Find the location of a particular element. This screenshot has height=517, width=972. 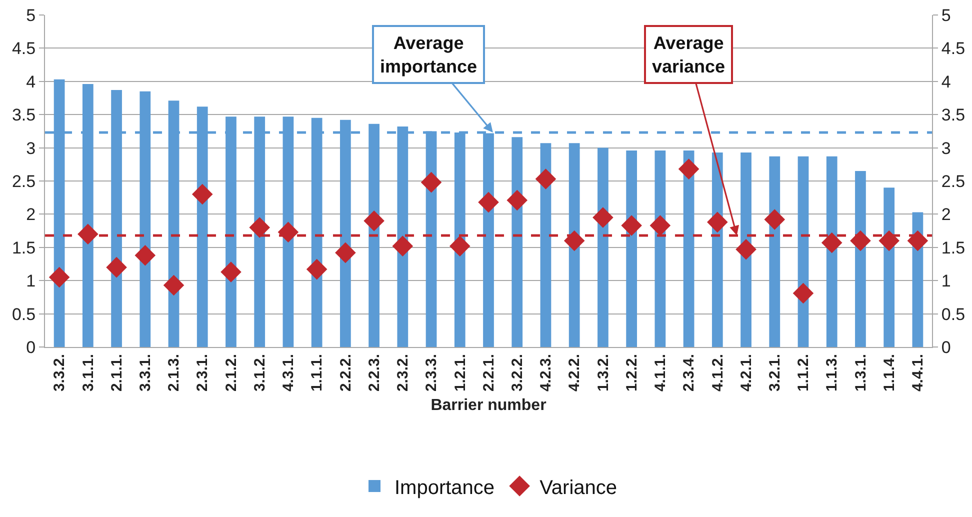

y-tick-label: 3.5 is located at coordinates (24, 115).